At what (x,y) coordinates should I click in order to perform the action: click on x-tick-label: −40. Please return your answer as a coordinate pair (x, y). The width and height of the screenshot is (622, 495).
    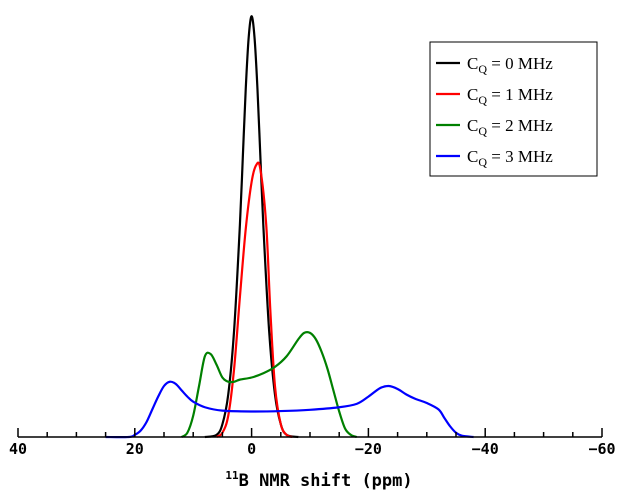
    Looking at the image, I should click on (485, 449).